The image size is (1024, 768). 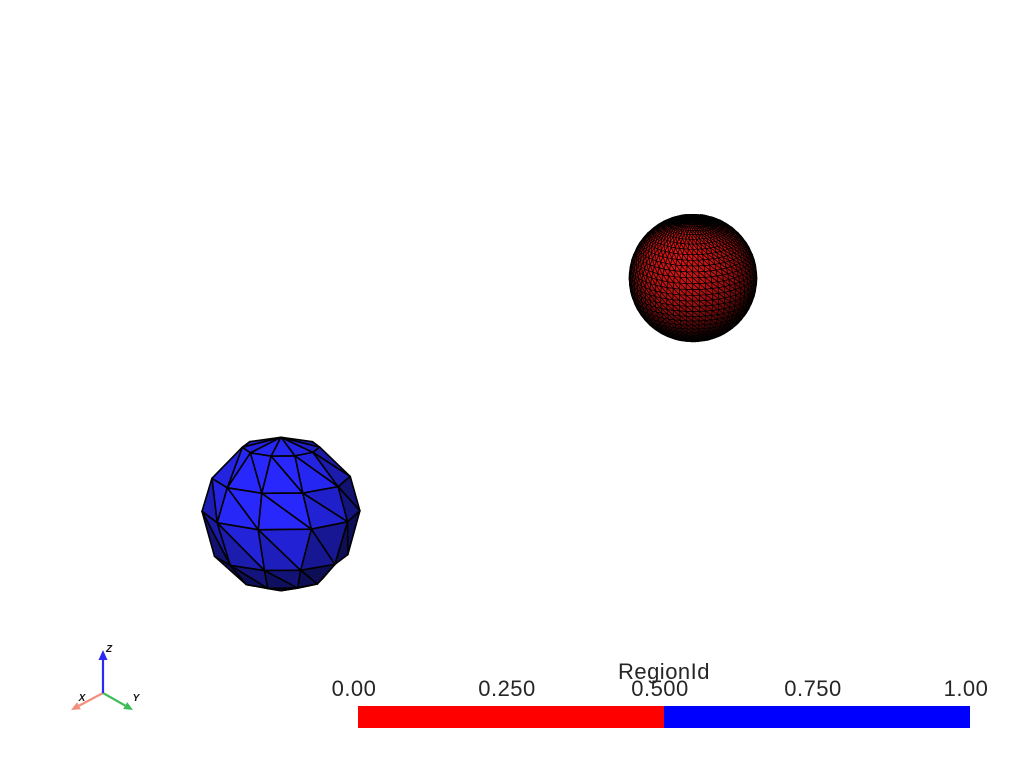 I want to click on scalar-bar-title: RegionId, so click(x=664, y=671).